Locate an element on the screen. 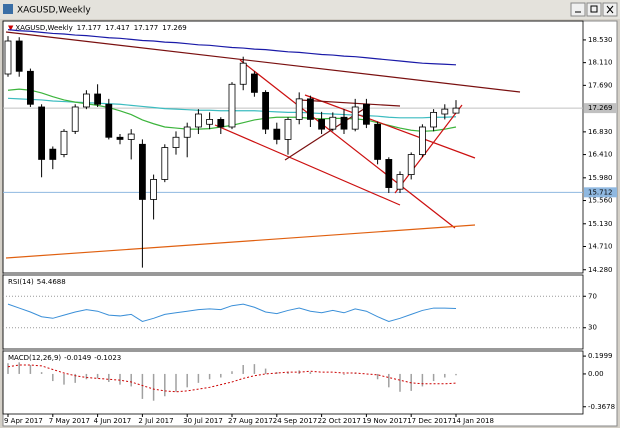 This screenshot has height=428, width=620. rsi-value: 54.4688 is located at coordinates (51, 282).